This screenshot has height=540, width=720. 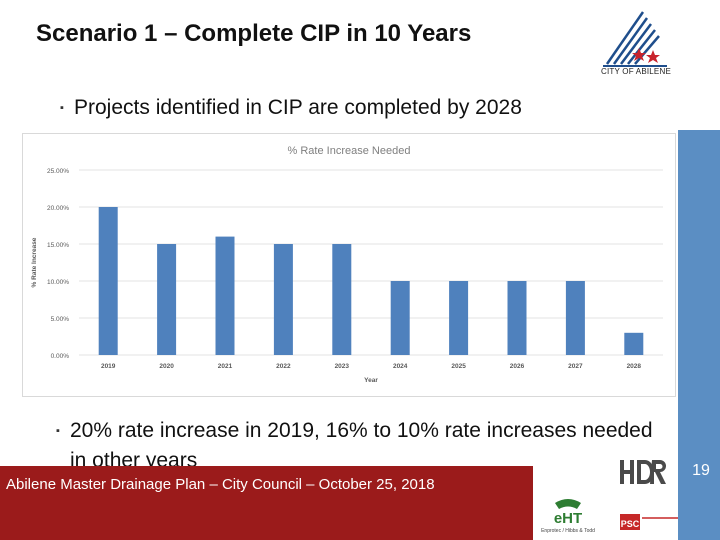 What do you see at coordinates (458, 366) in the screenshot?
I see `x-tick-label: 2025` at bounding box center [458, 366].